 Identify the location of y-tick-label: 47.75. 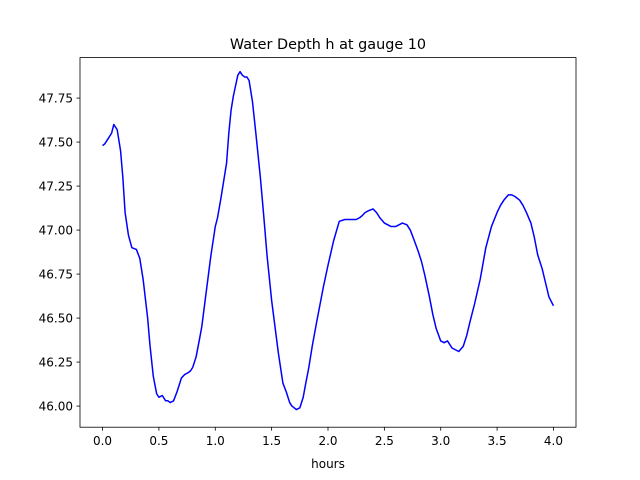
(56, 98).